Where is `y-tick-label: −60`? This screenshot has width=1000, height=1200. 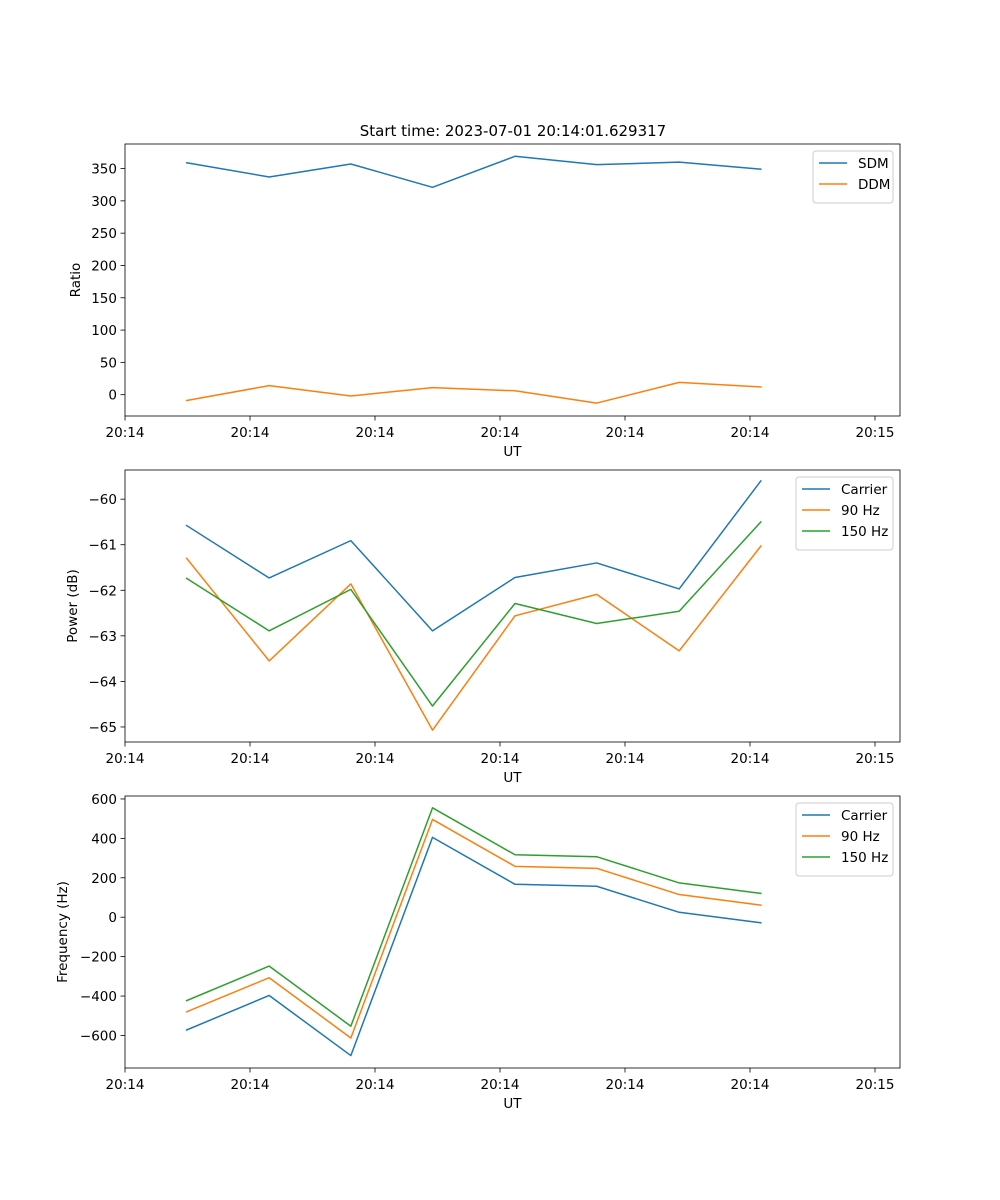
y-tick-label: −60 is located at coordinates (103, 500).